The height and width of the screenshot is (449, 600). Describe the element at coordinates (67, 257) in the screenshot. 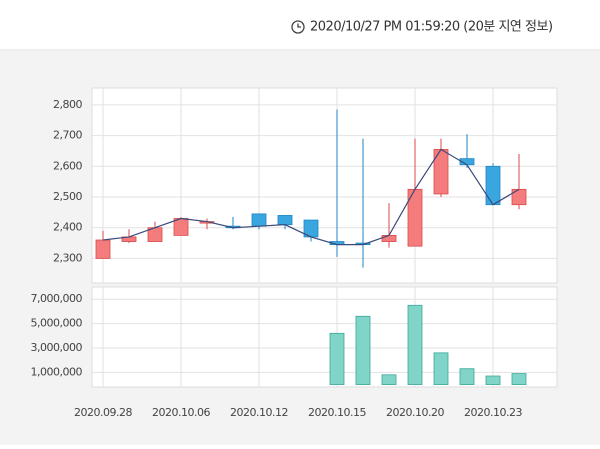

I see `y-tick-label: 2,300` at that location.